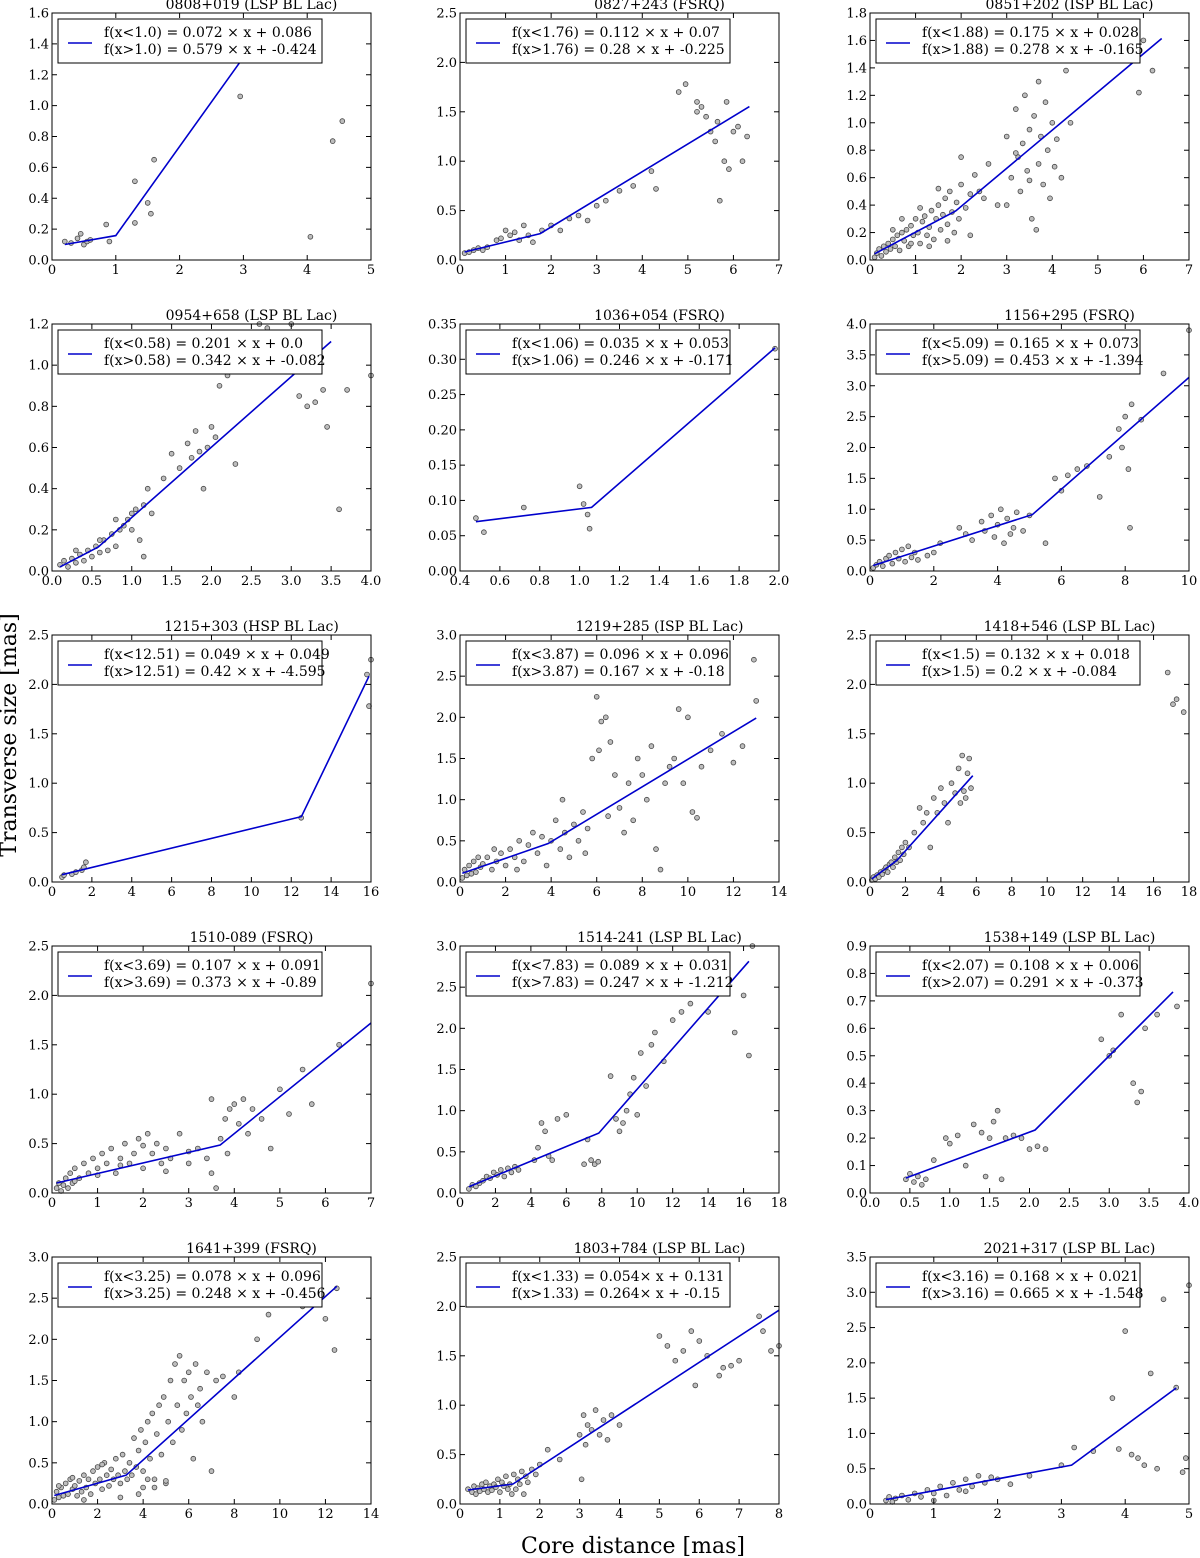  Describe the element at coordinates (38, 636) in the screenshot. I see `y-tick-label: 2.5` at that location.